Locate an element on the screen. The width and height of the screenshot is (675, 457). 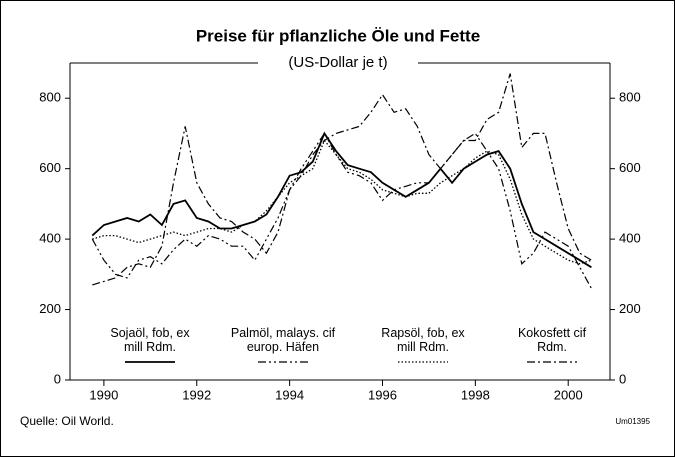
subtitle: (US-Dollar je t) is located at coordinates (337, 62).